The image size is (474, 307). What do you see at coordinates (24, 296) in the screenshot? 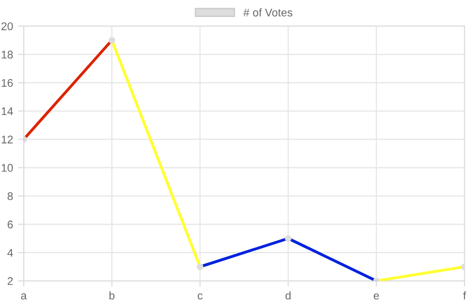
I see `x-tick-label: a` at bounding box center [24, 296].